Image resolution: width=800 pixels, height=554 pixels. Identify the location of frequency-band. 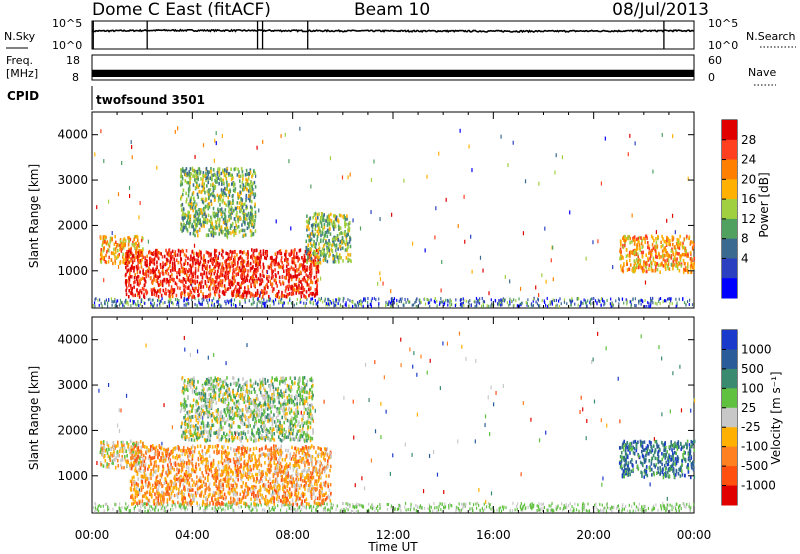
(393, 73).